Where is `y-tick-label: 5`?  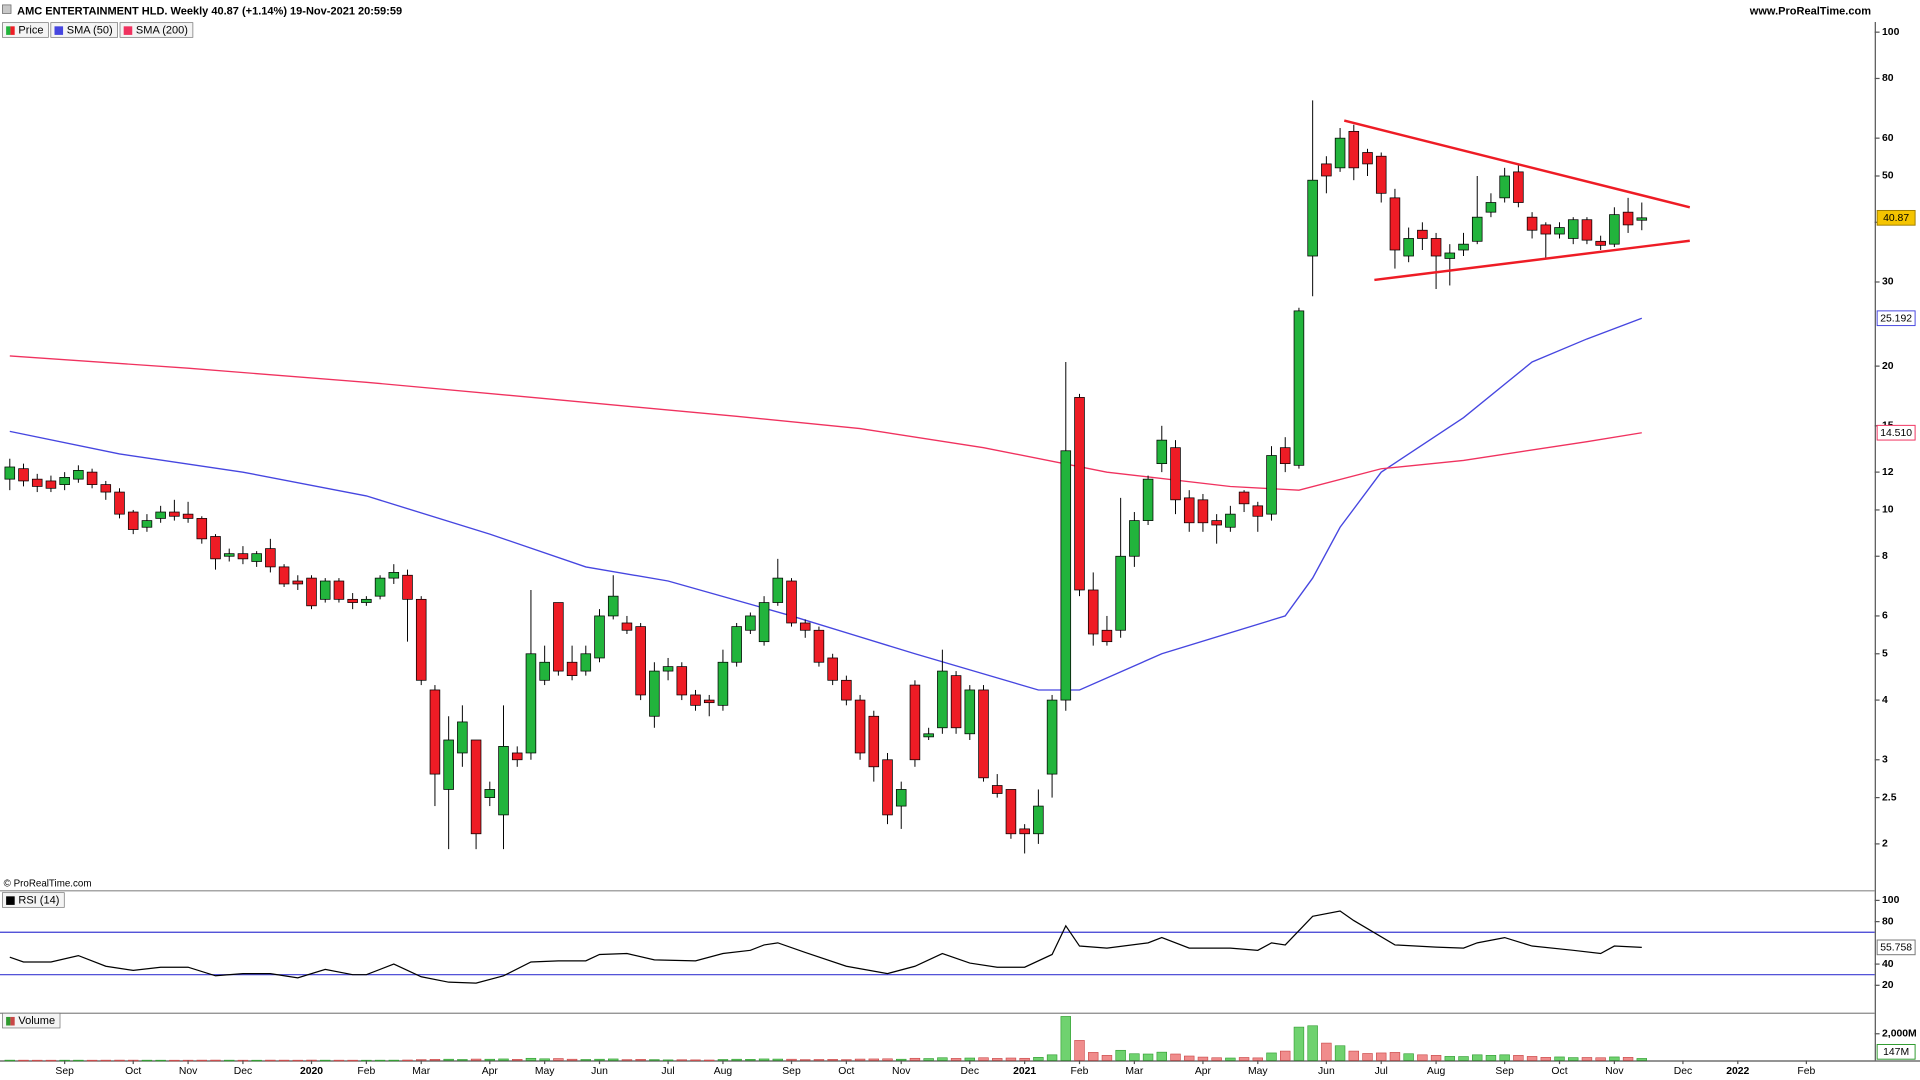
y-tick-label: 5 is located at coordinates (1885, 654).